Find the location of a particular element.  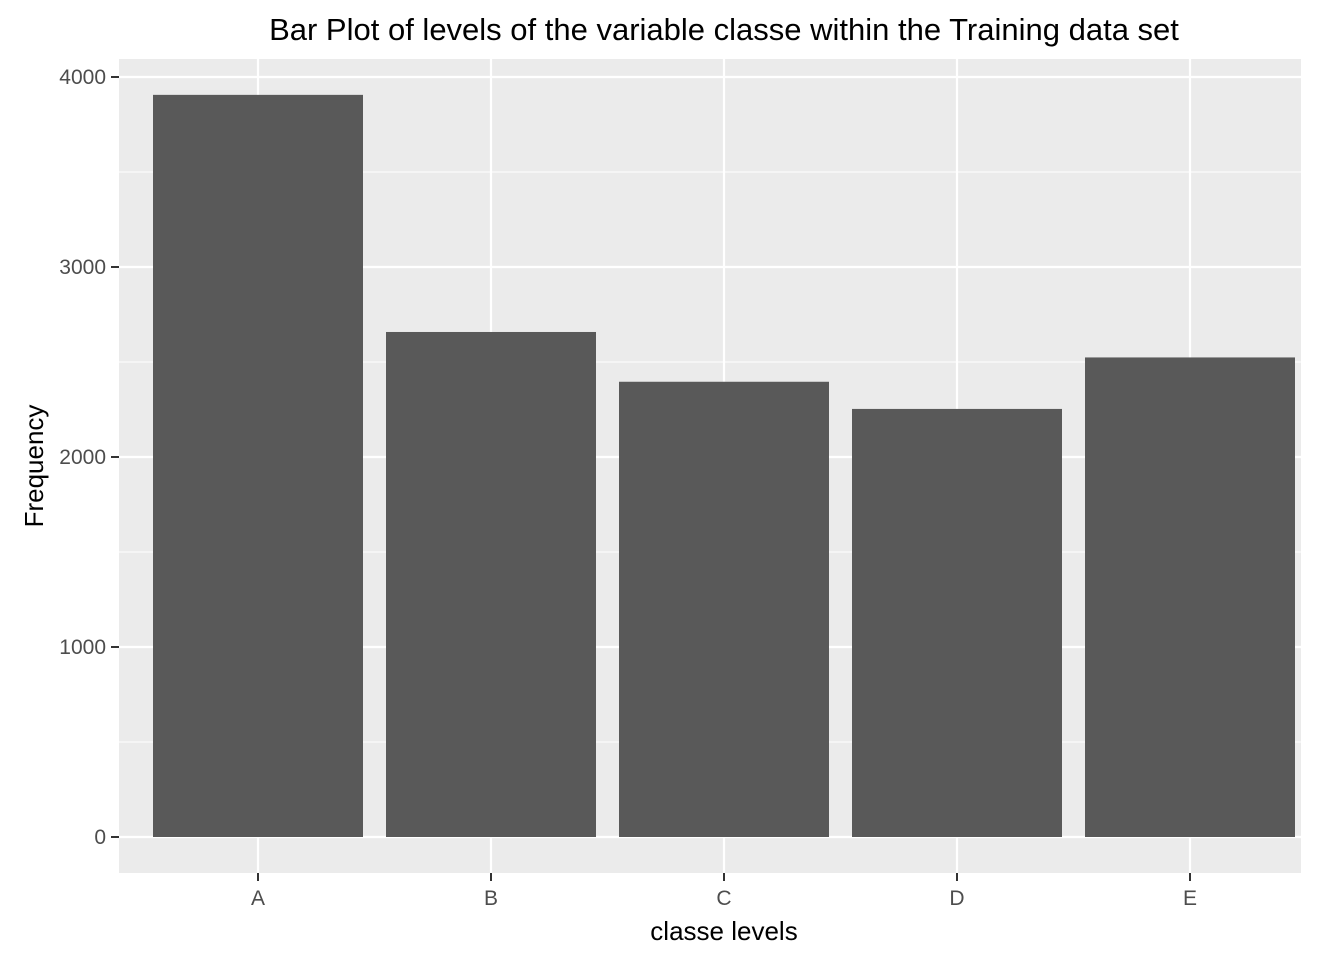

x-tick-label: C is located at coordinates (723, 898).